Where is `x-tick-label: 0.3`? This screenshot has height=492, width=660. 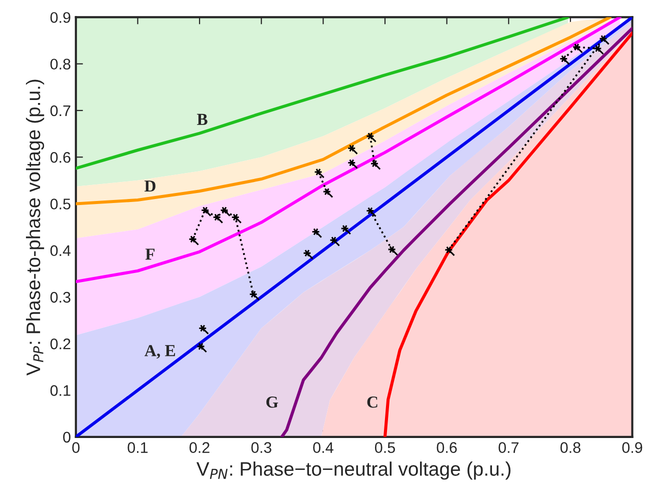 x-tick-label: 0.3 is located at coordinates (261, 447).